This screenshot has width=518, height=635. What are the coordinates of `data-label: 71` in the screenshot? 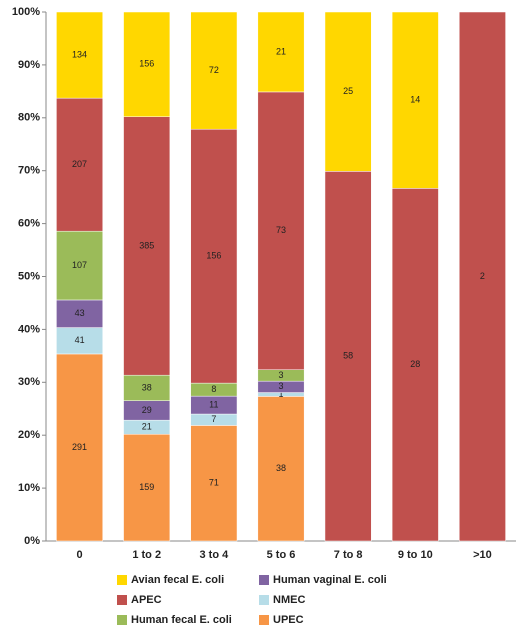 It's located at (214, 483).